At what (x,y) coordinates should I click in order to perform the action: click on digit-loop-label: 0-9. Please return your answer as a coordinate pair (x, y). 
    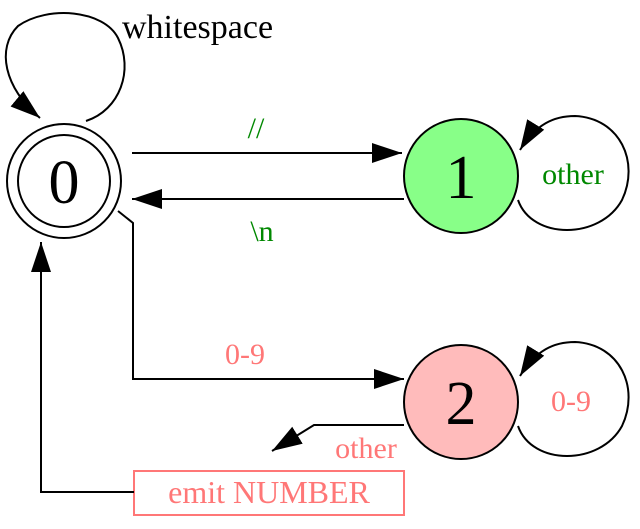
    Looking at the image, I should click on (571, 401).